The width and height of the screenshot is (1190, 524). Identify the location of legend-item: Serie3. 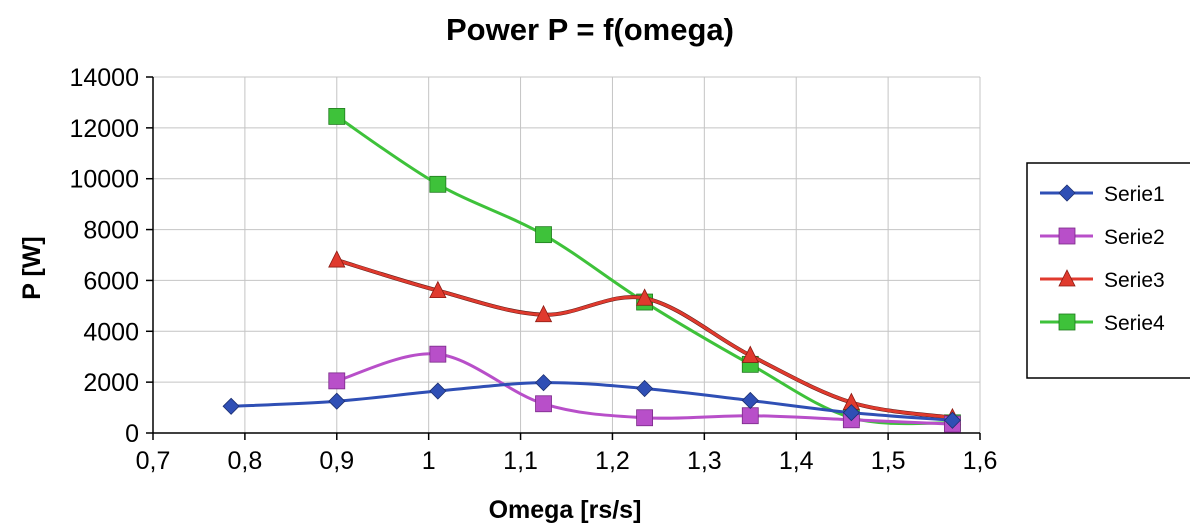
(1102, 280).